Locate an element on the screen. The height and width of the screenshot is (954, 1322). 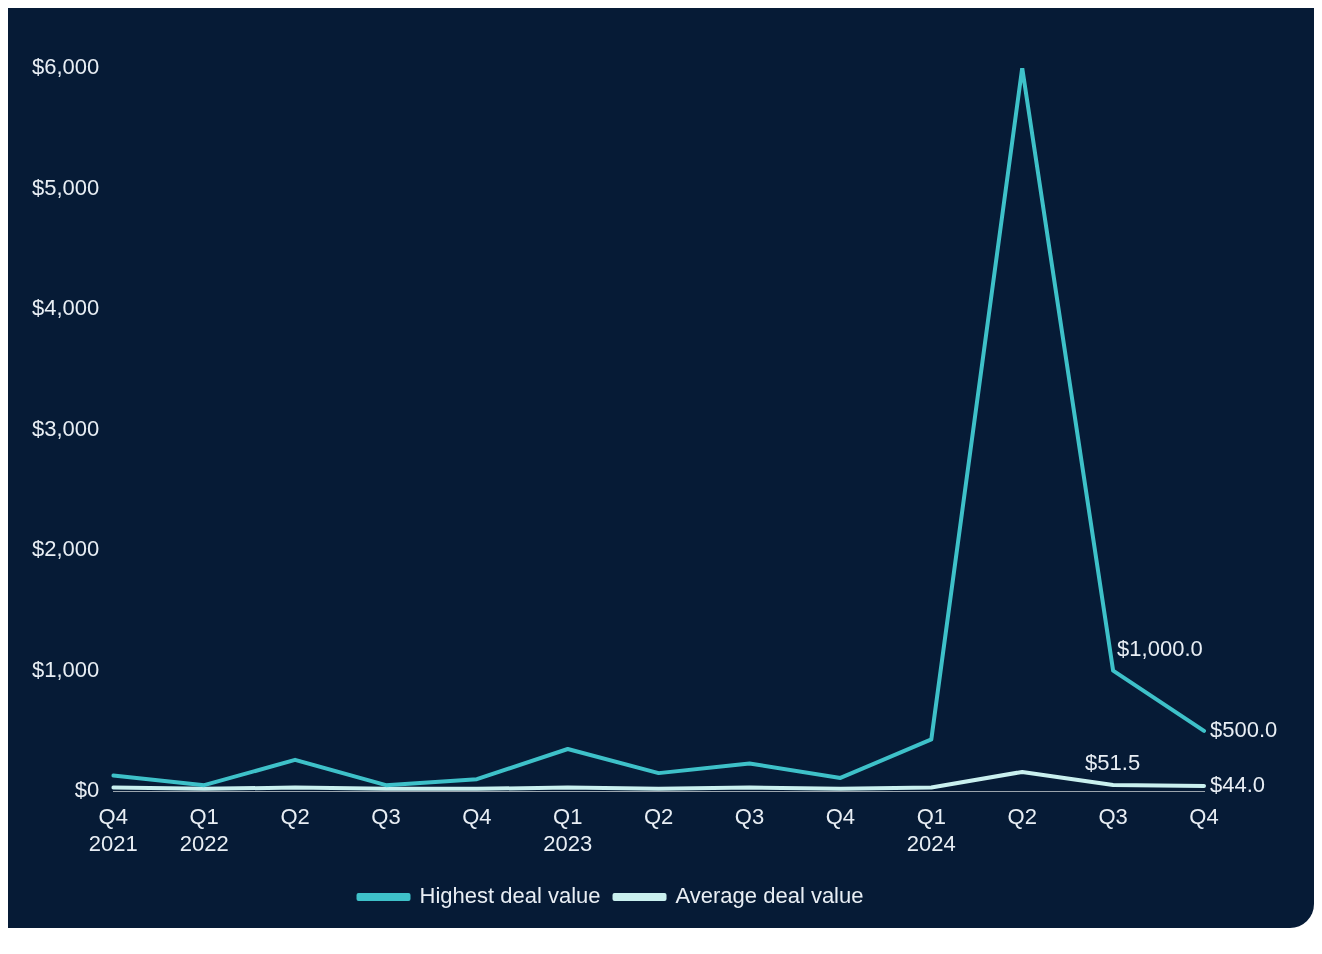
data-label: $51.5 is located at coordinates (1113, 763).